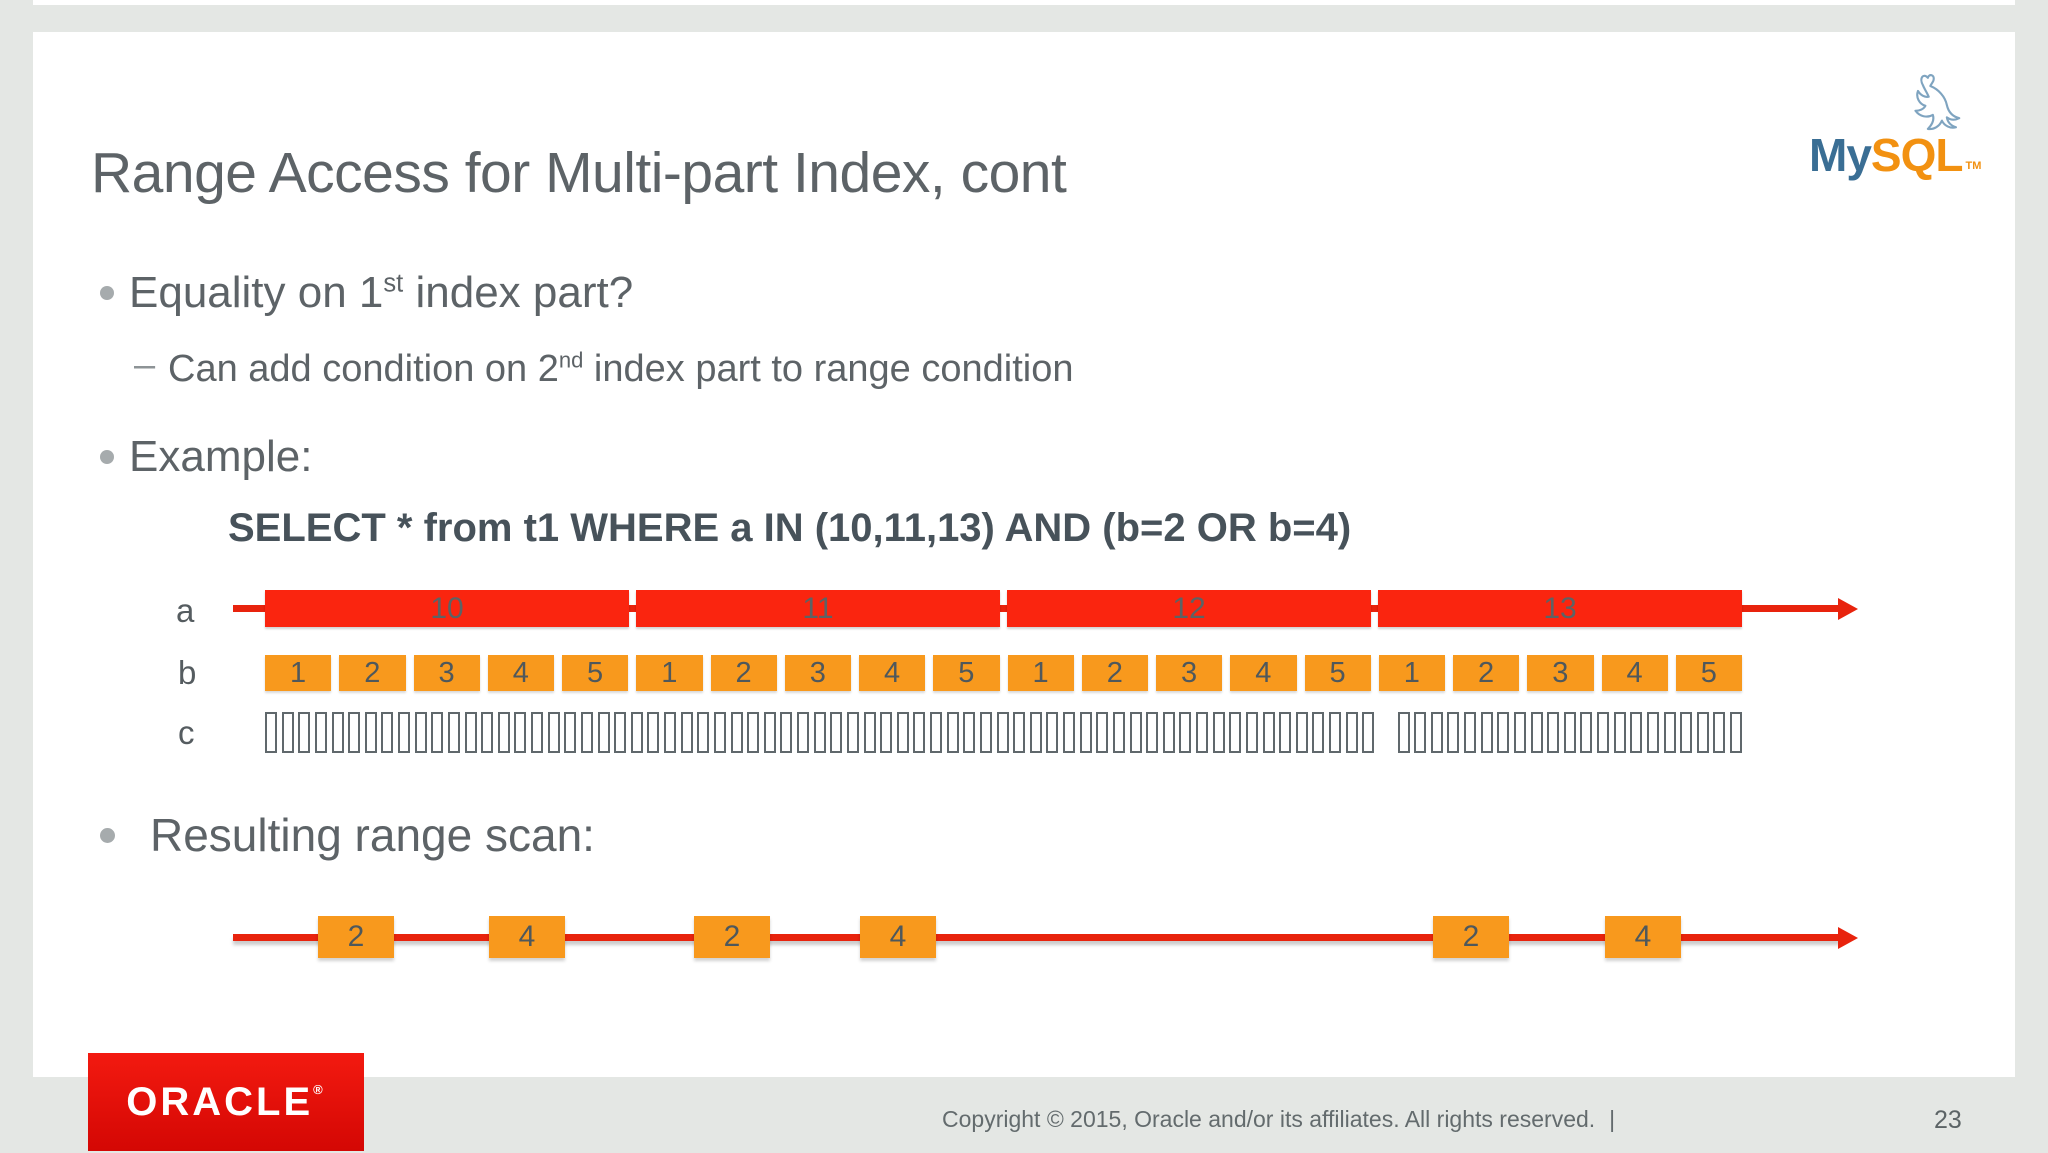  I want to click on ordinal-superscript: st, so click(393, 283).